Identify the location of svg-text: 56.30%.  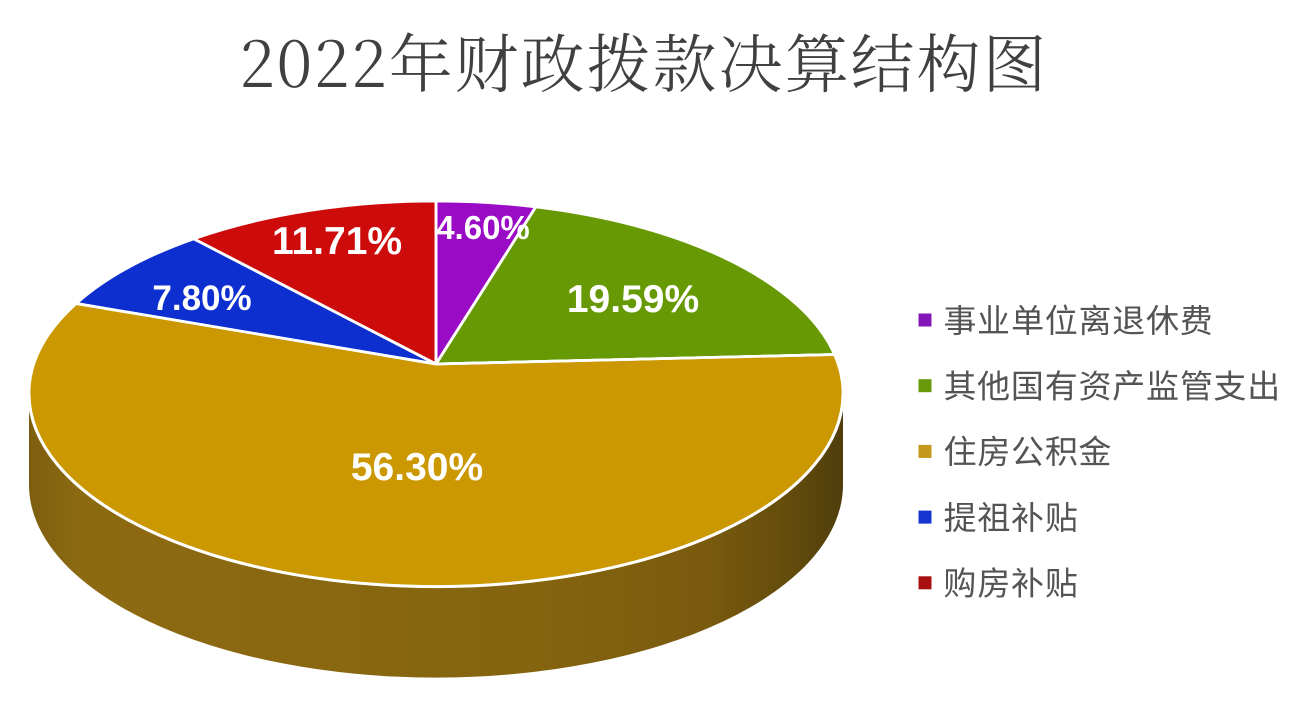
(417, 467).